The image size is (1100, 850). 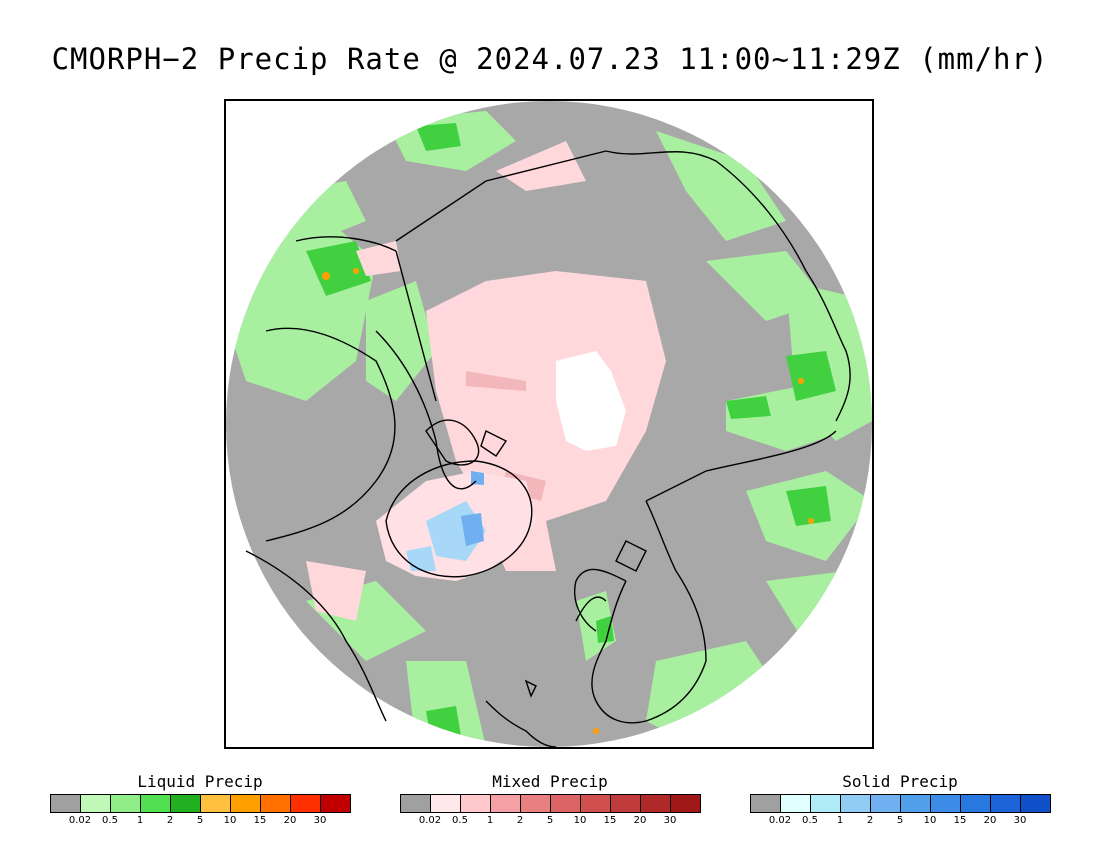 I want to click on greenland-coast, so click(x=459, y=519).